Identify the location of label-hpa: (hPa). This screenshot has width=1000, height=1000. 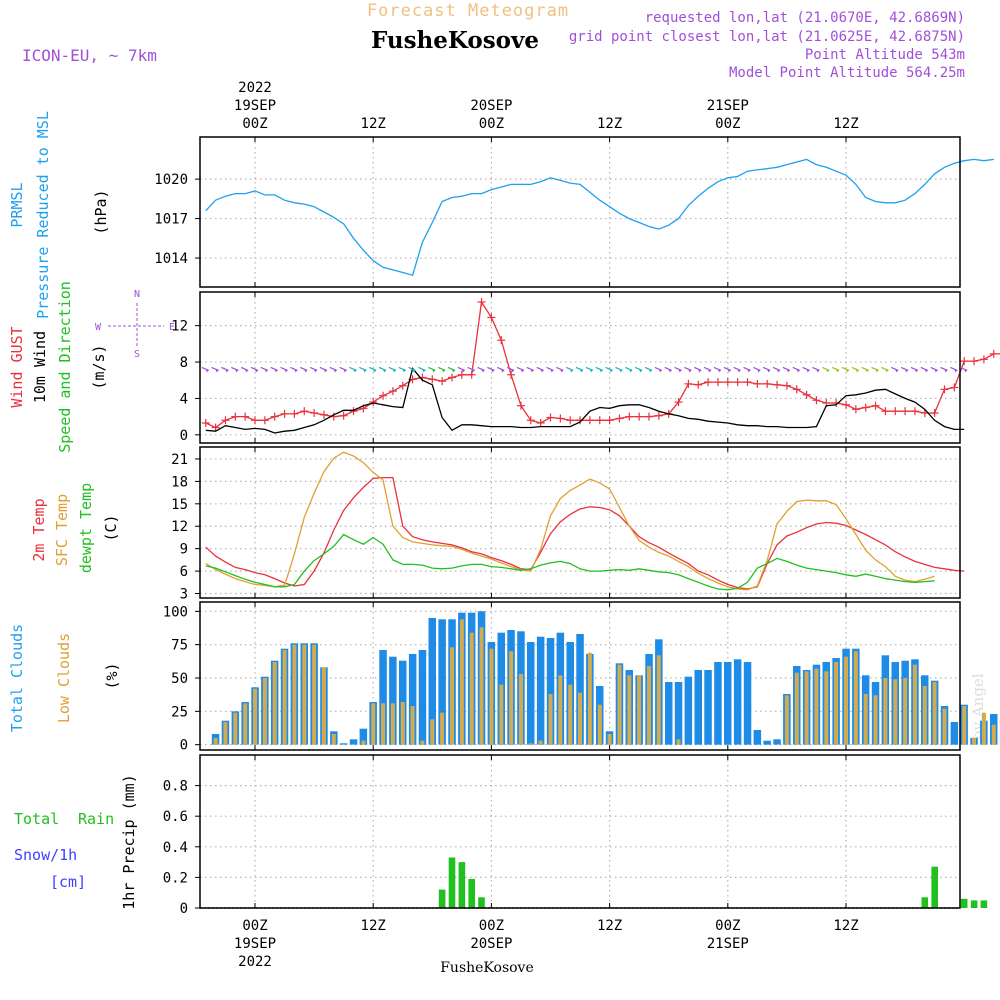
(101, 211).